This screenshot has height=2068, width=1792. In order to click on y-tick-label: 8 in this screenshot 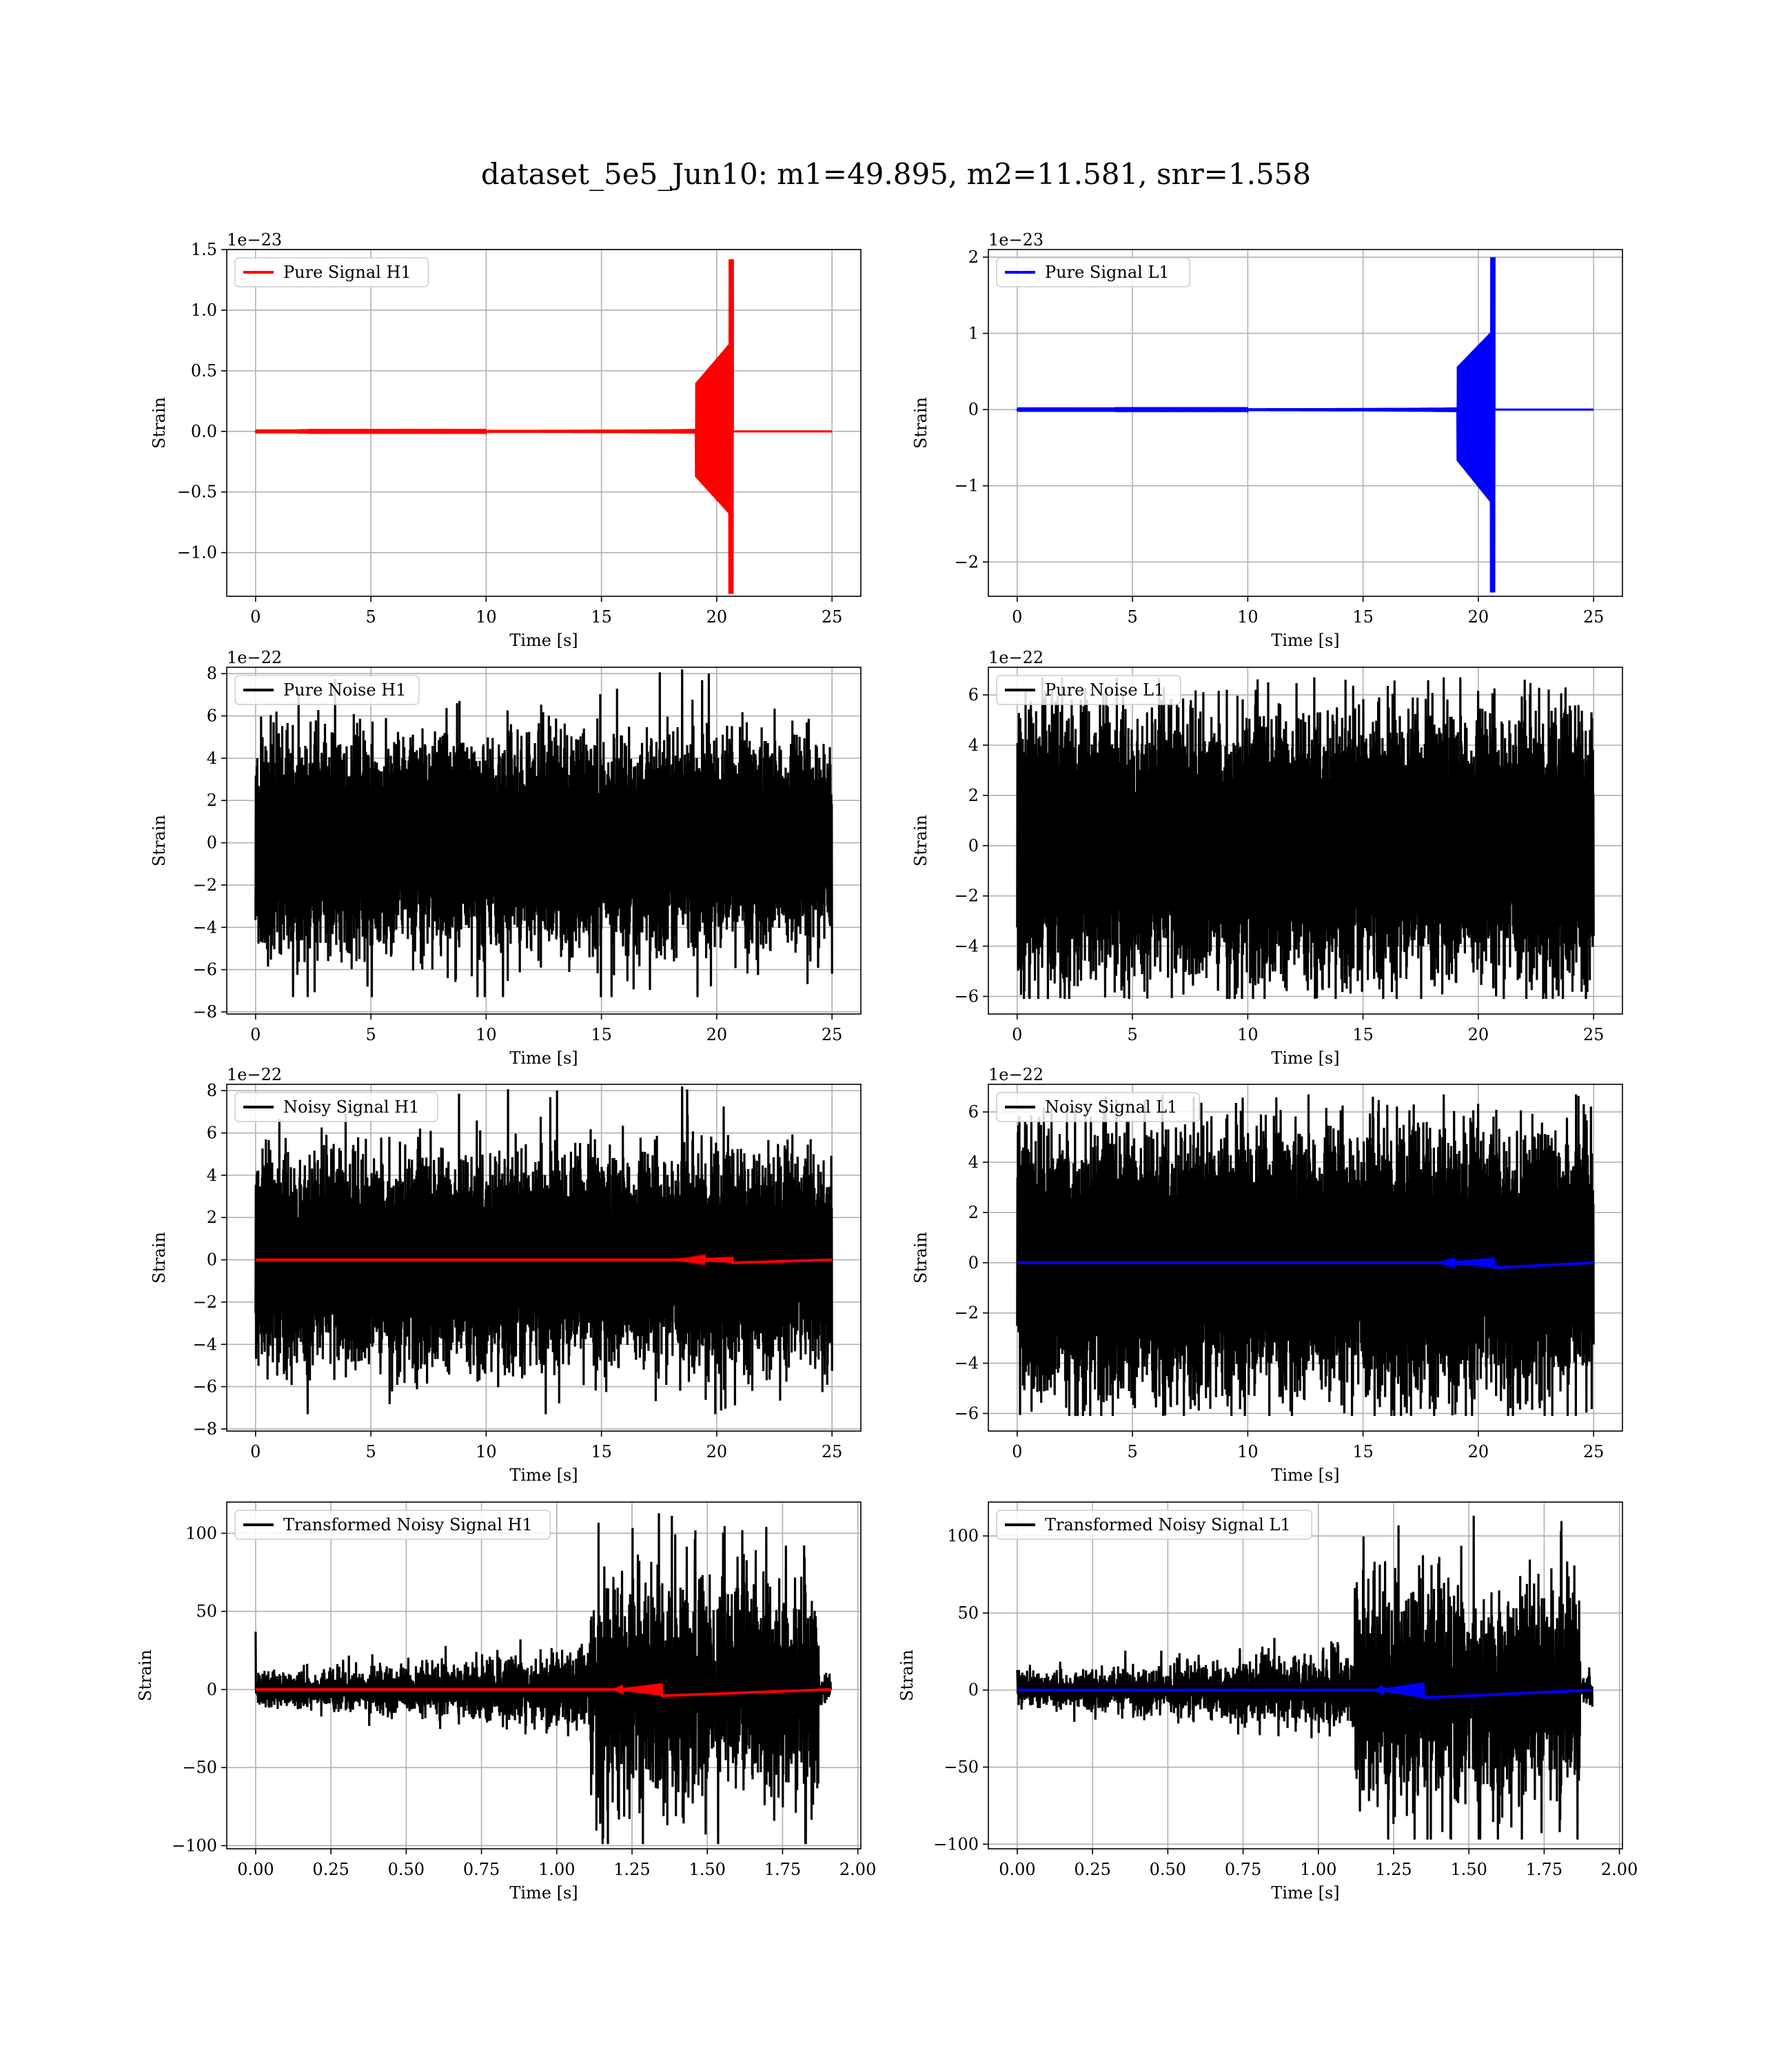, I will do `click(212, 1090)`.